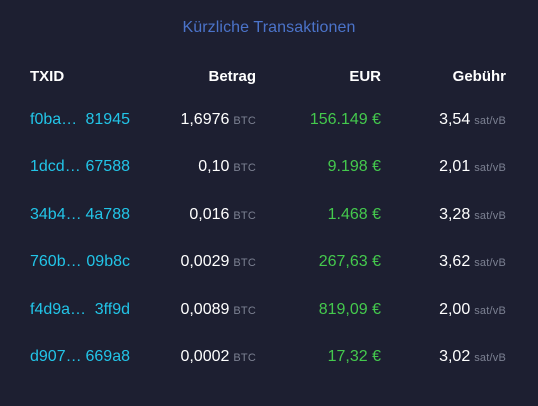  What do you see at coordinates (209, 214) in the screenshot?
I see `amount-value: 0,016` at bounding box center [209, 214].